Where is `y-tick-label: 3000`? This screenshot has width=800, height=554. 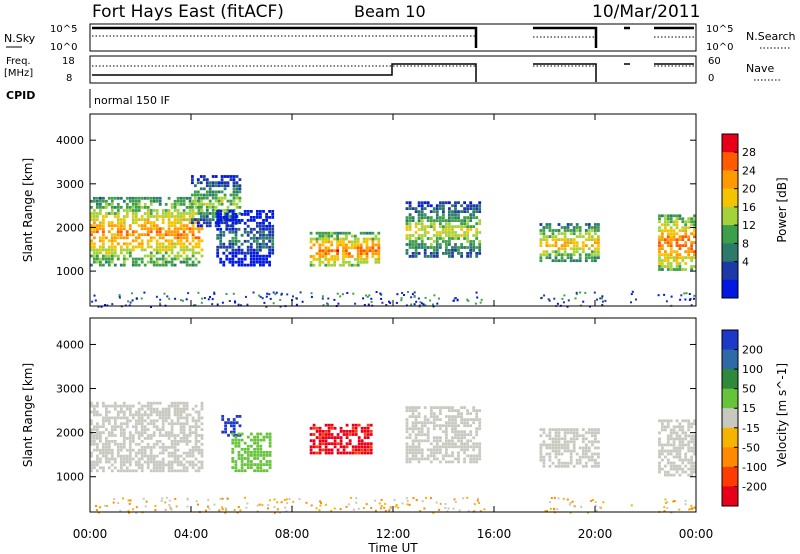
y-tick-label: 3000 is located at coordinates (70, 184).